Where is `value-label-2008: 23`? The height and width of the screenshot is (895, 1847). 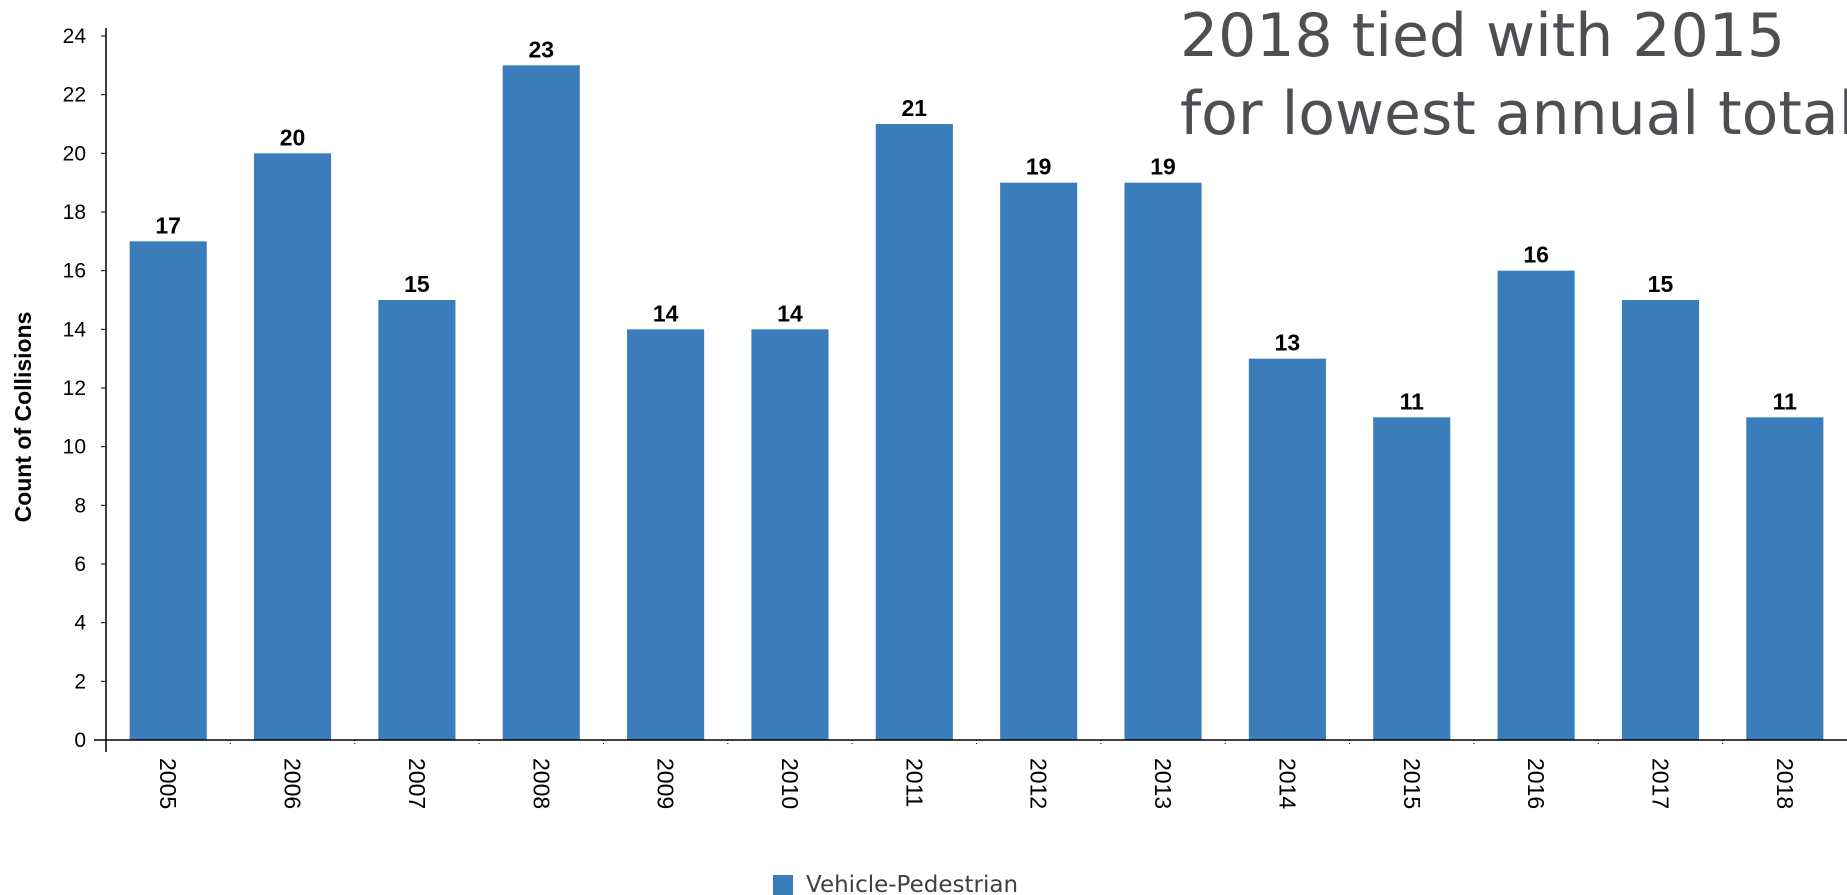 value-label-2008: 23 is located at coordinates (541, 49).